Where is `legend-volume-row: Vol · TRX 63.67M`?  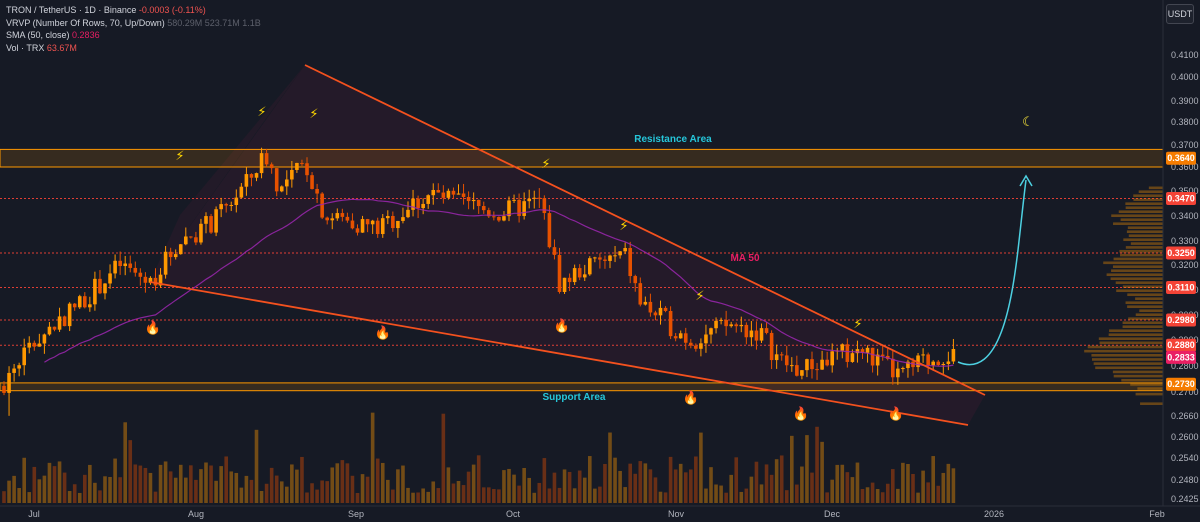 legend-volume-row: Vol · TRX 63.67M is located at coordinates (133, 48).